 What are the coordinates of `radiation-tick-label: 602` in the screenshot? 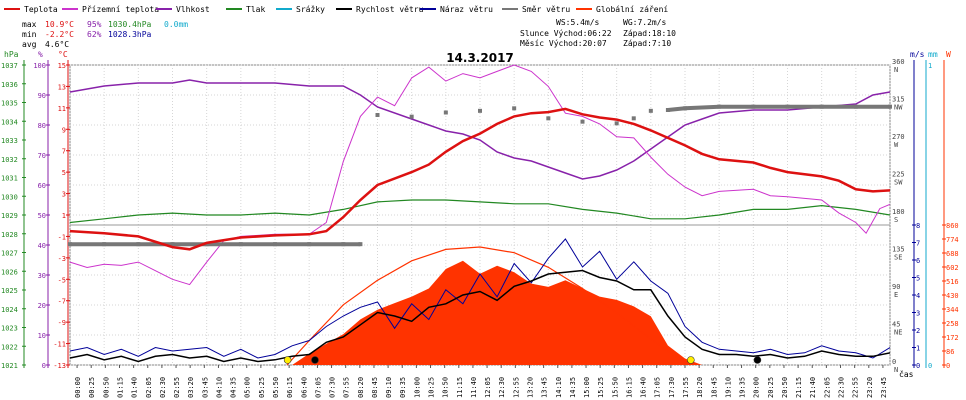 It's located at (952, 268).